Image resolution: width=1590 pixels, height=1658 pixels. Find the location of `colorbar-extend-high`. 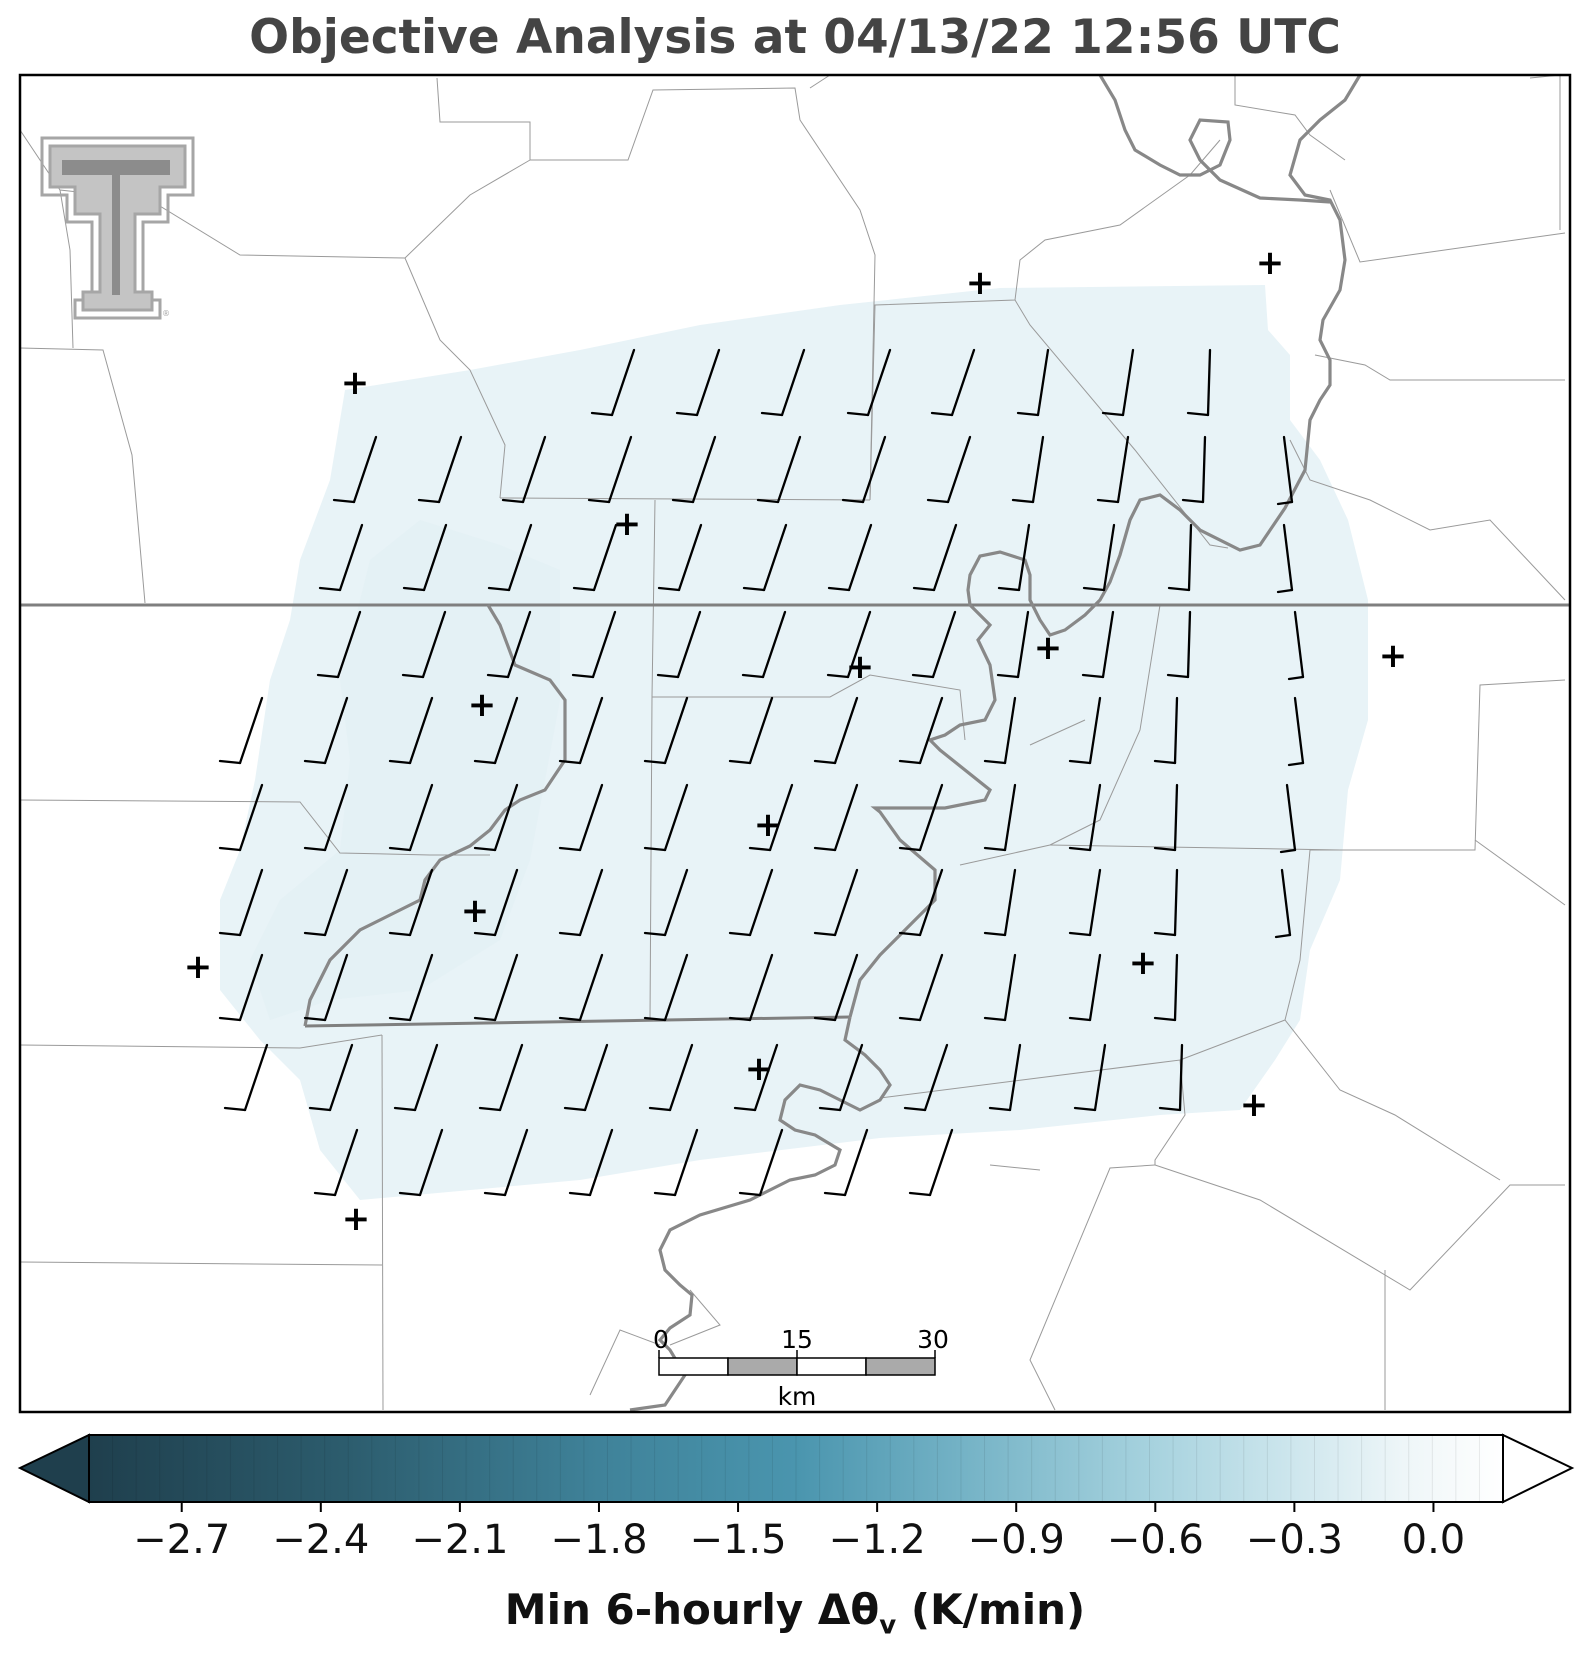

colorbar-extend-high is located at coordinates (1538, 1468).